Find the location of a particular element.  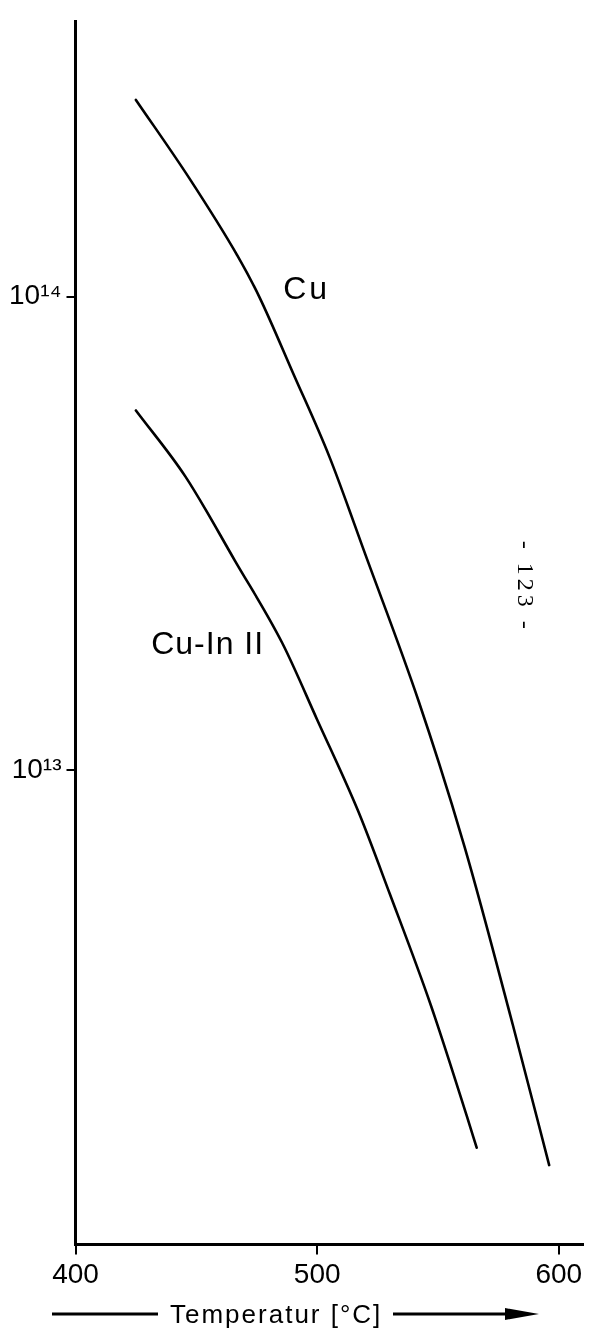

x-tick-label: 600 is located at coordinates (559, 1273).